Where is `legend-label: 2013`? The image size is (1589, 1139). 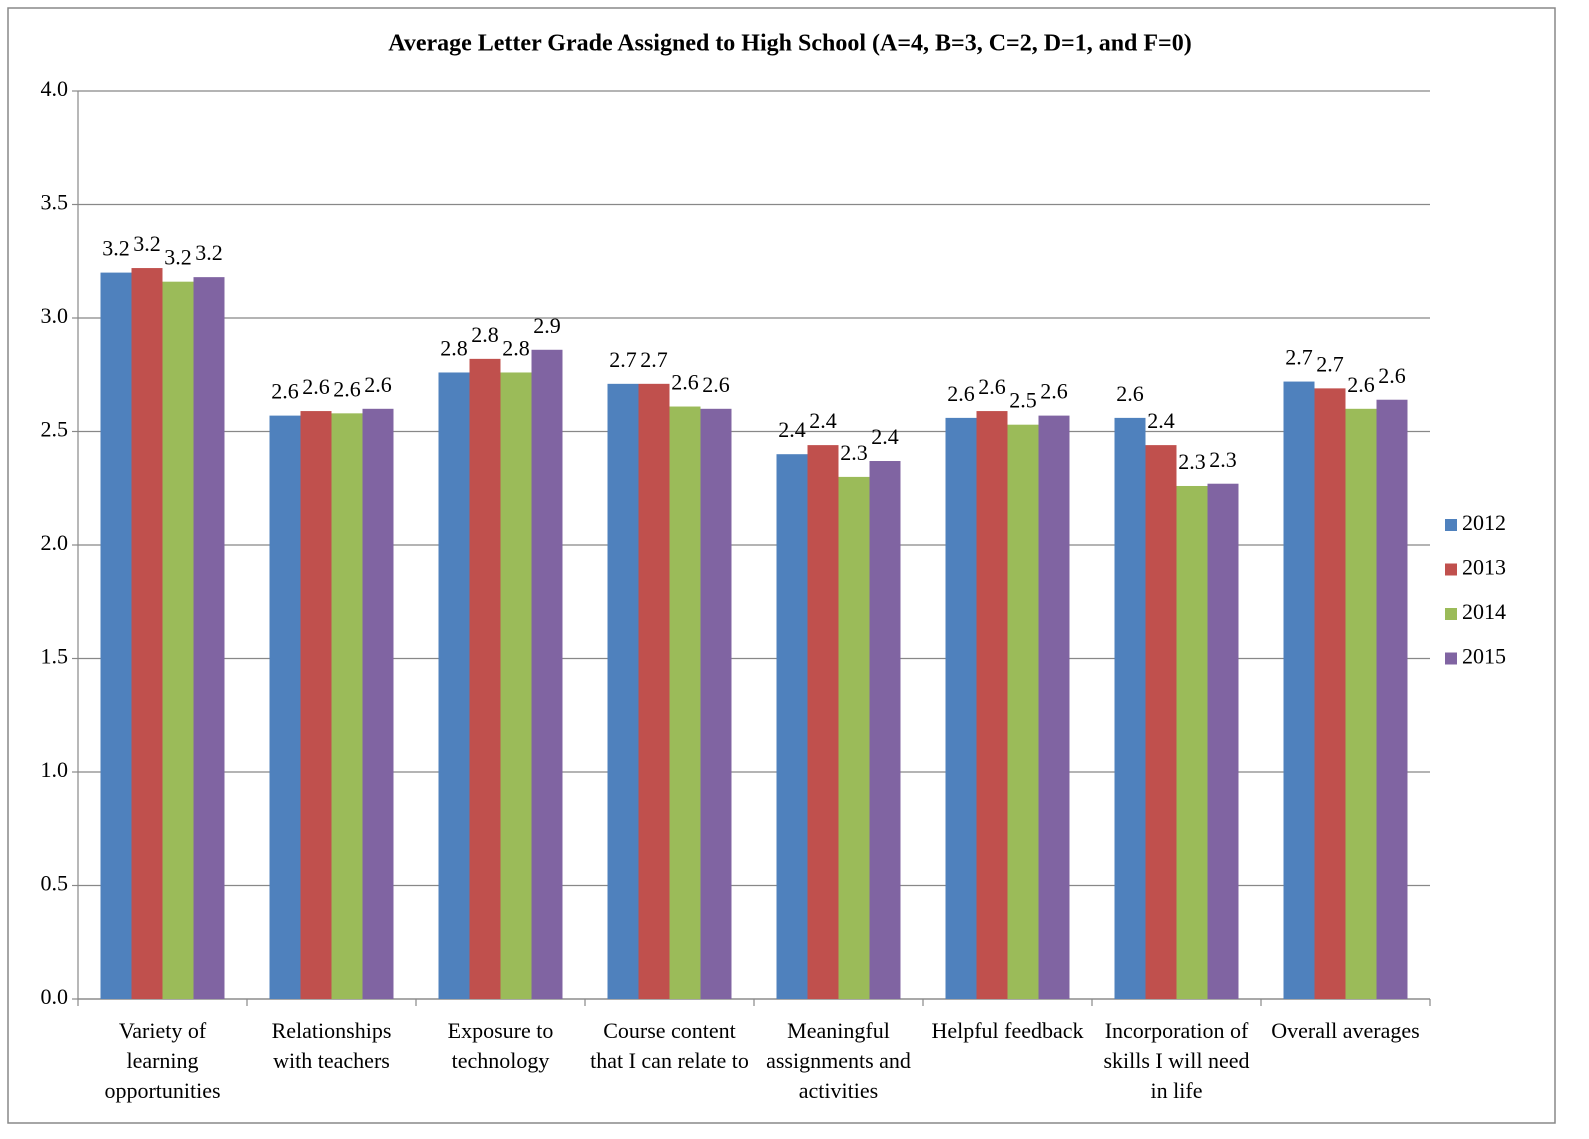
legend-label: 2013 is located at coordinates (1484, 567).